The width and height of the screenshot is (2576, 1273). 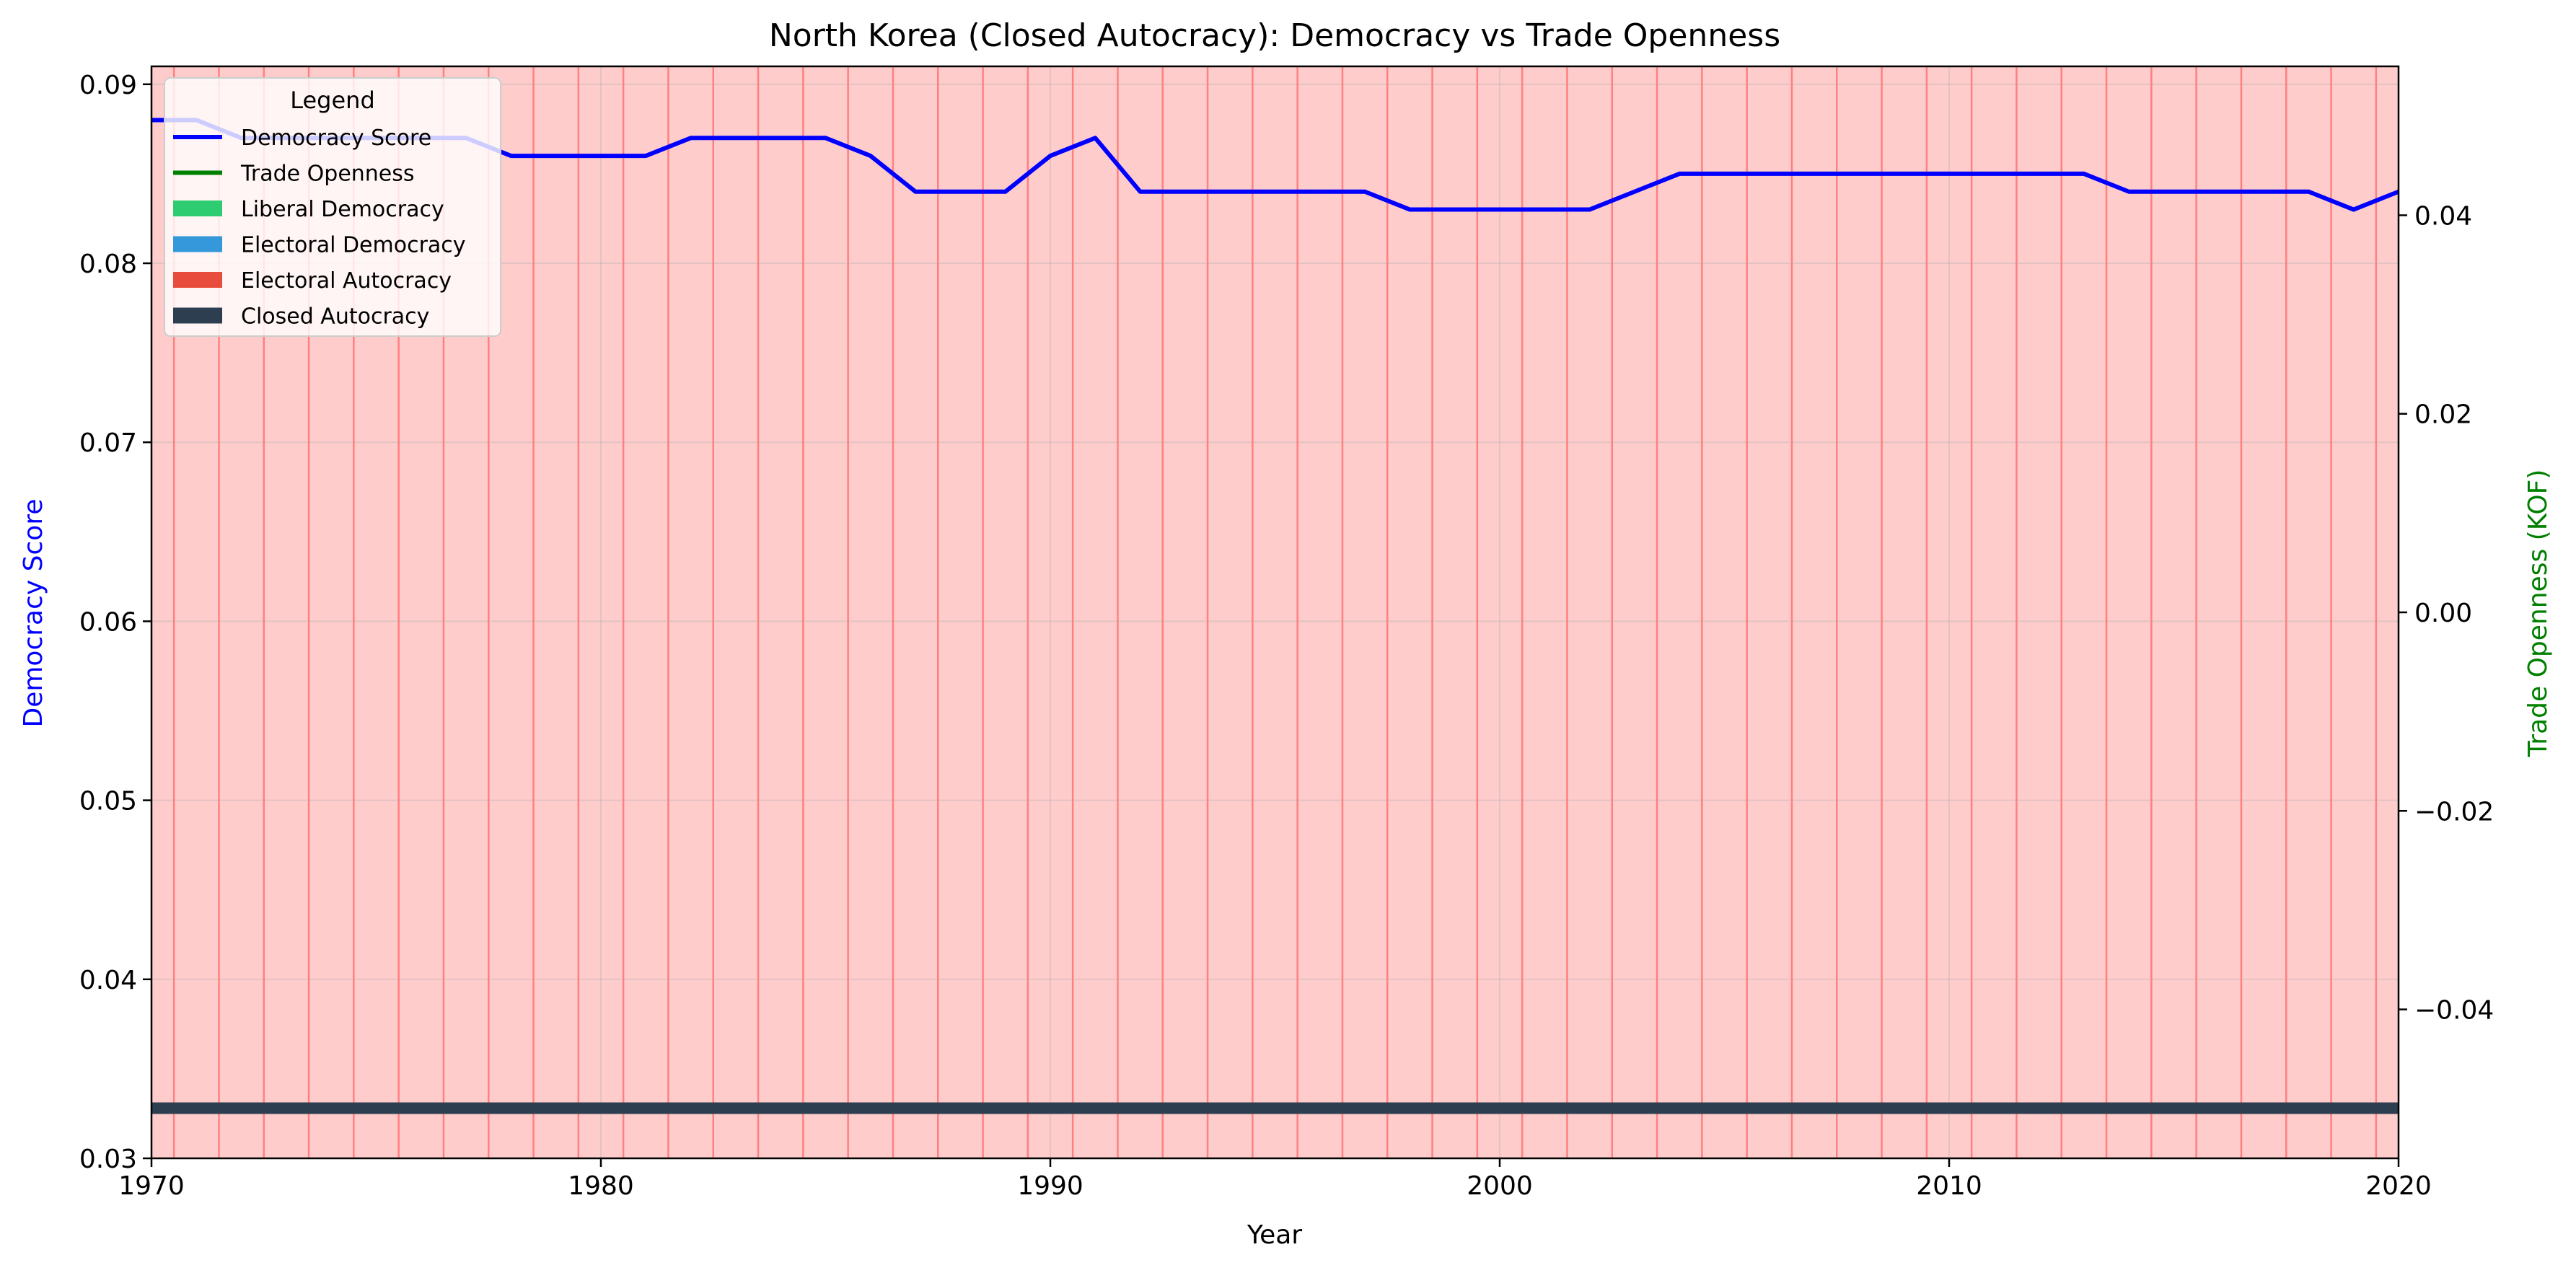 I want to click on legend-title: Legend, so click(x=332, y=100).